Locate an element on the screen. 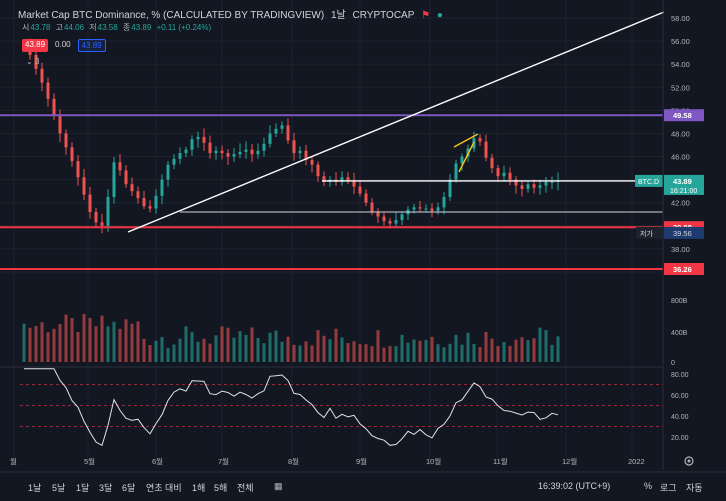 This screenshot has width=726, height=501. support2-price-tag-bg is located at coordinates (684, 268).